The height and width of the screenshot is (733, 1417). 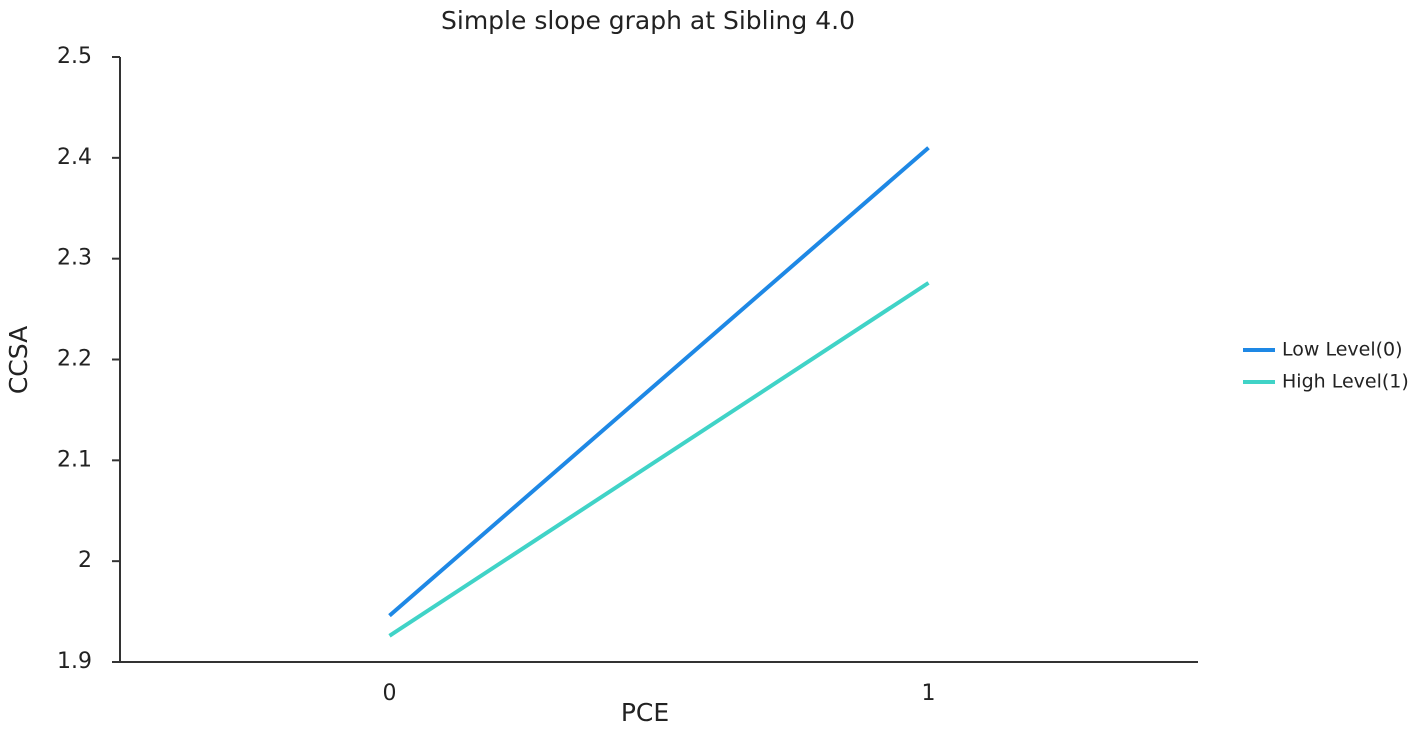 I want to click on y-tick-label: 2.4, so click(x=74, y=157).